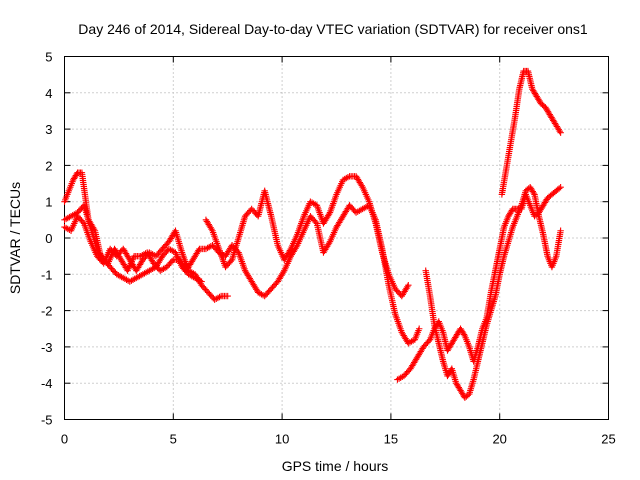 This screenshot has height=480, width=640. Describe the element at coordinates (48, 202) in the screenshot. I see `y-tick-label: 1` at that location.